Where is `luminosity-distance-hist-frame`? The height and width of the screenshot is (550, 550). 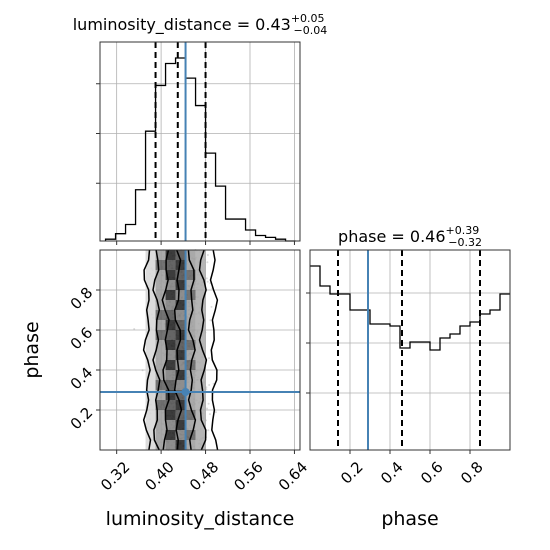
luminosity-distance-hist-frame is located at coordinates (200, 141).